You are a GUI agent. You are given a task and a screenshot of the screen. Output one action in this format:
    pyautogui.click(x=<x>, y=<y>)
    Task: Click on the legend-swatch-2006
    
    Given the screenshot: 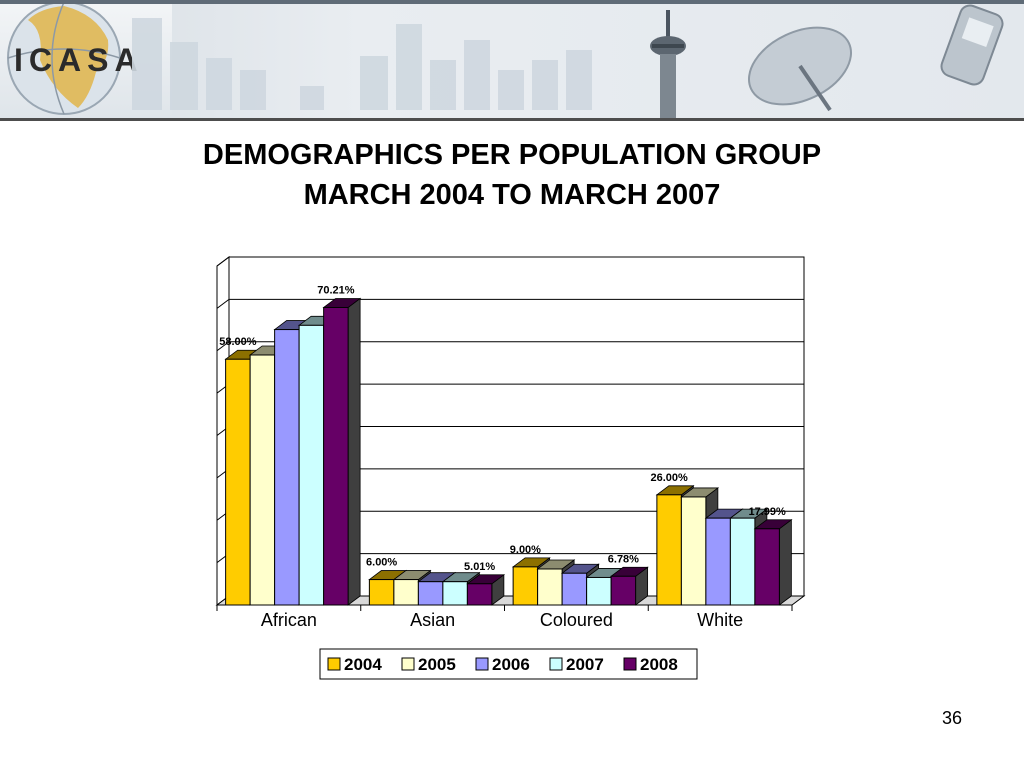 What is the action you would take?
    pyautogui.click(x=482, y=664)
    